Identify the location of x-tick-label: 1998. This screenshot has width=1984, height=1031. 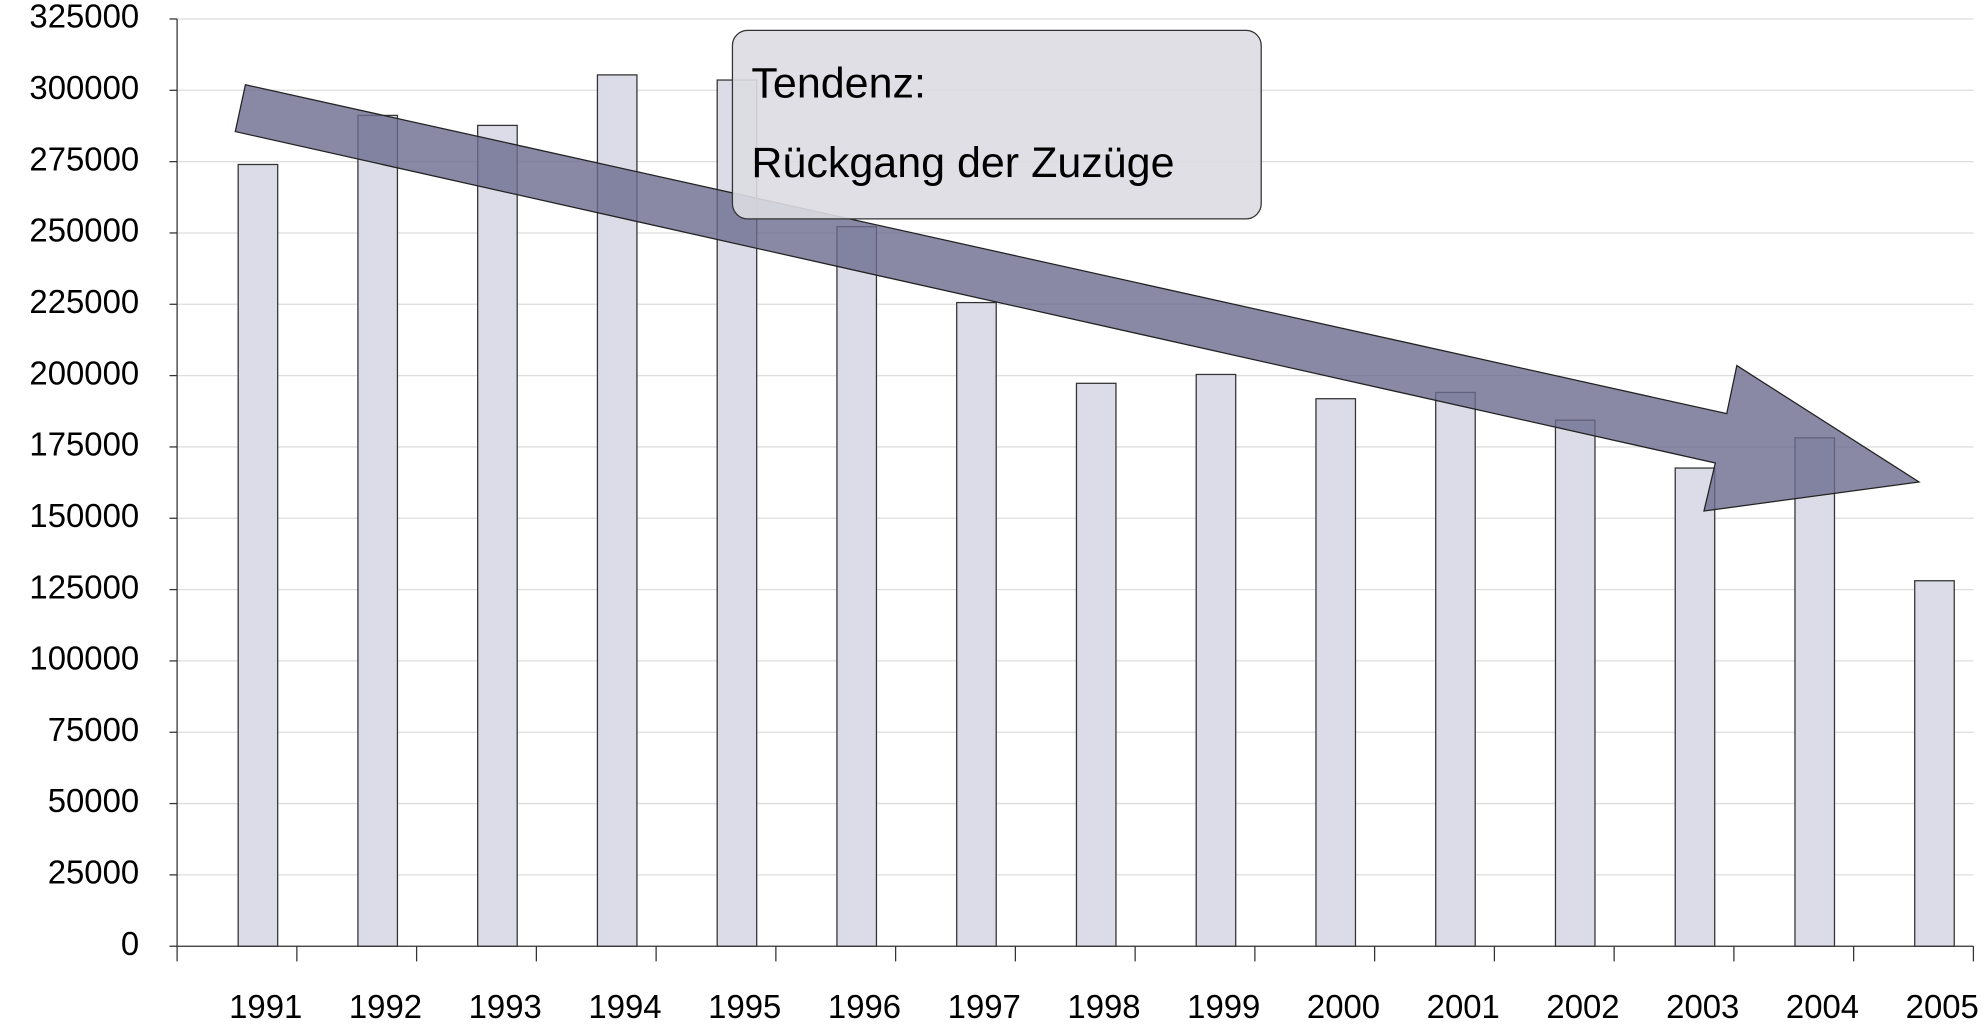
(1103, 1006).